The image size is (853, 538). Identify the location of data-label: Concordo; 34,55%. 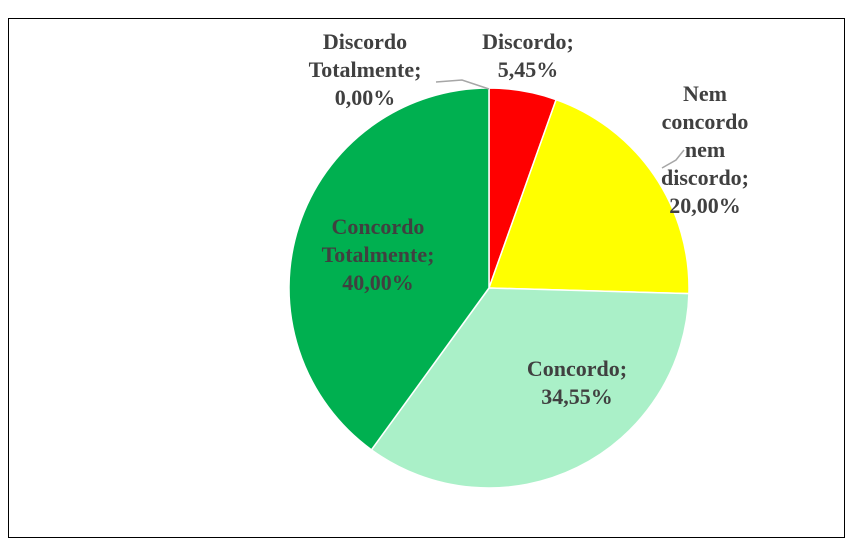
(577, 383).